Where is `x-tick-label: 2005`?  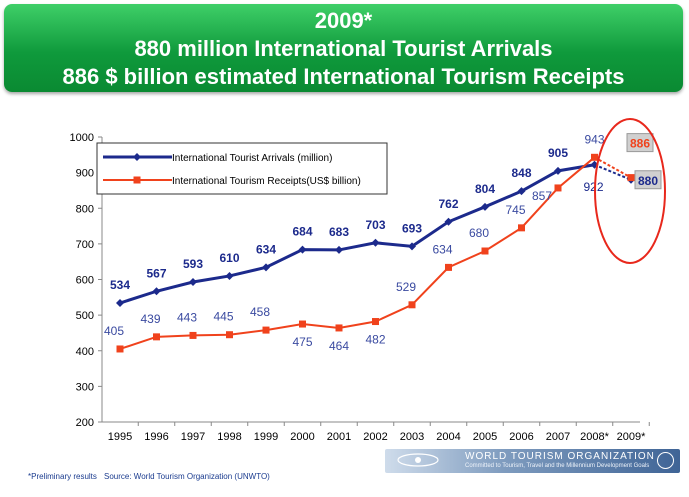
x-tick-label: 2005 is located at coordinates (485, 437).